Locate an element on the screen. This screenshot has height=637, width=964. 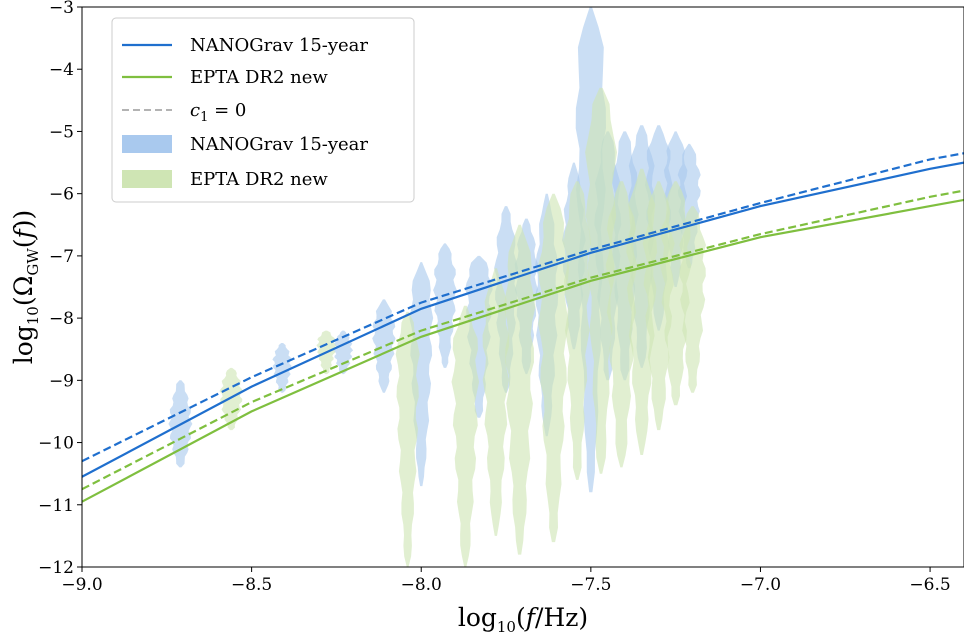
legend-label-epta-band: EPTA DR2 new is located at coordinates (259, 179).